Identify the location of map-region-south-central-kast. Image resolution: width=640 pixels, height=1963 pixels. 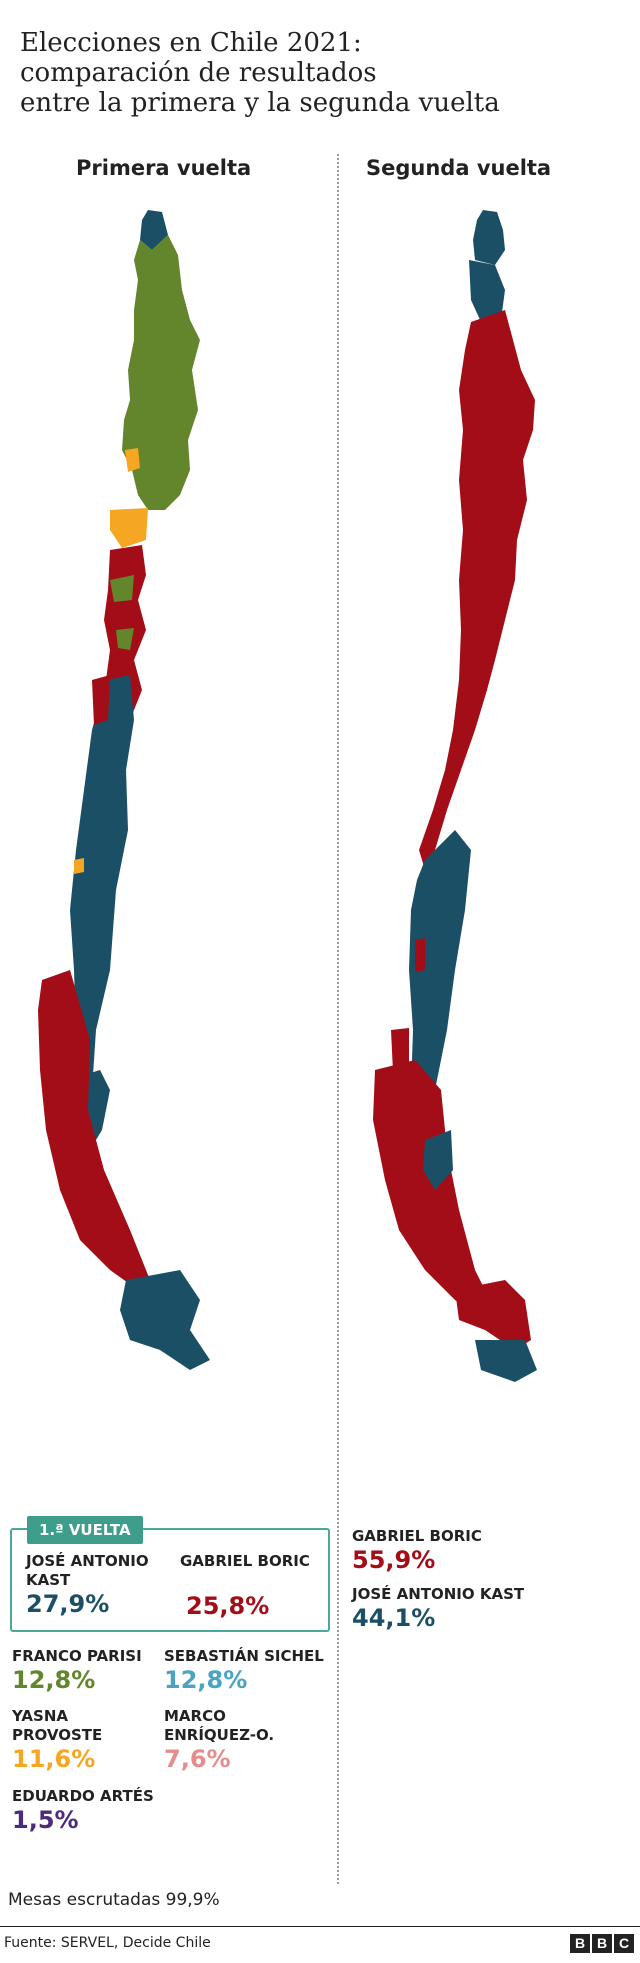
(102, 892).